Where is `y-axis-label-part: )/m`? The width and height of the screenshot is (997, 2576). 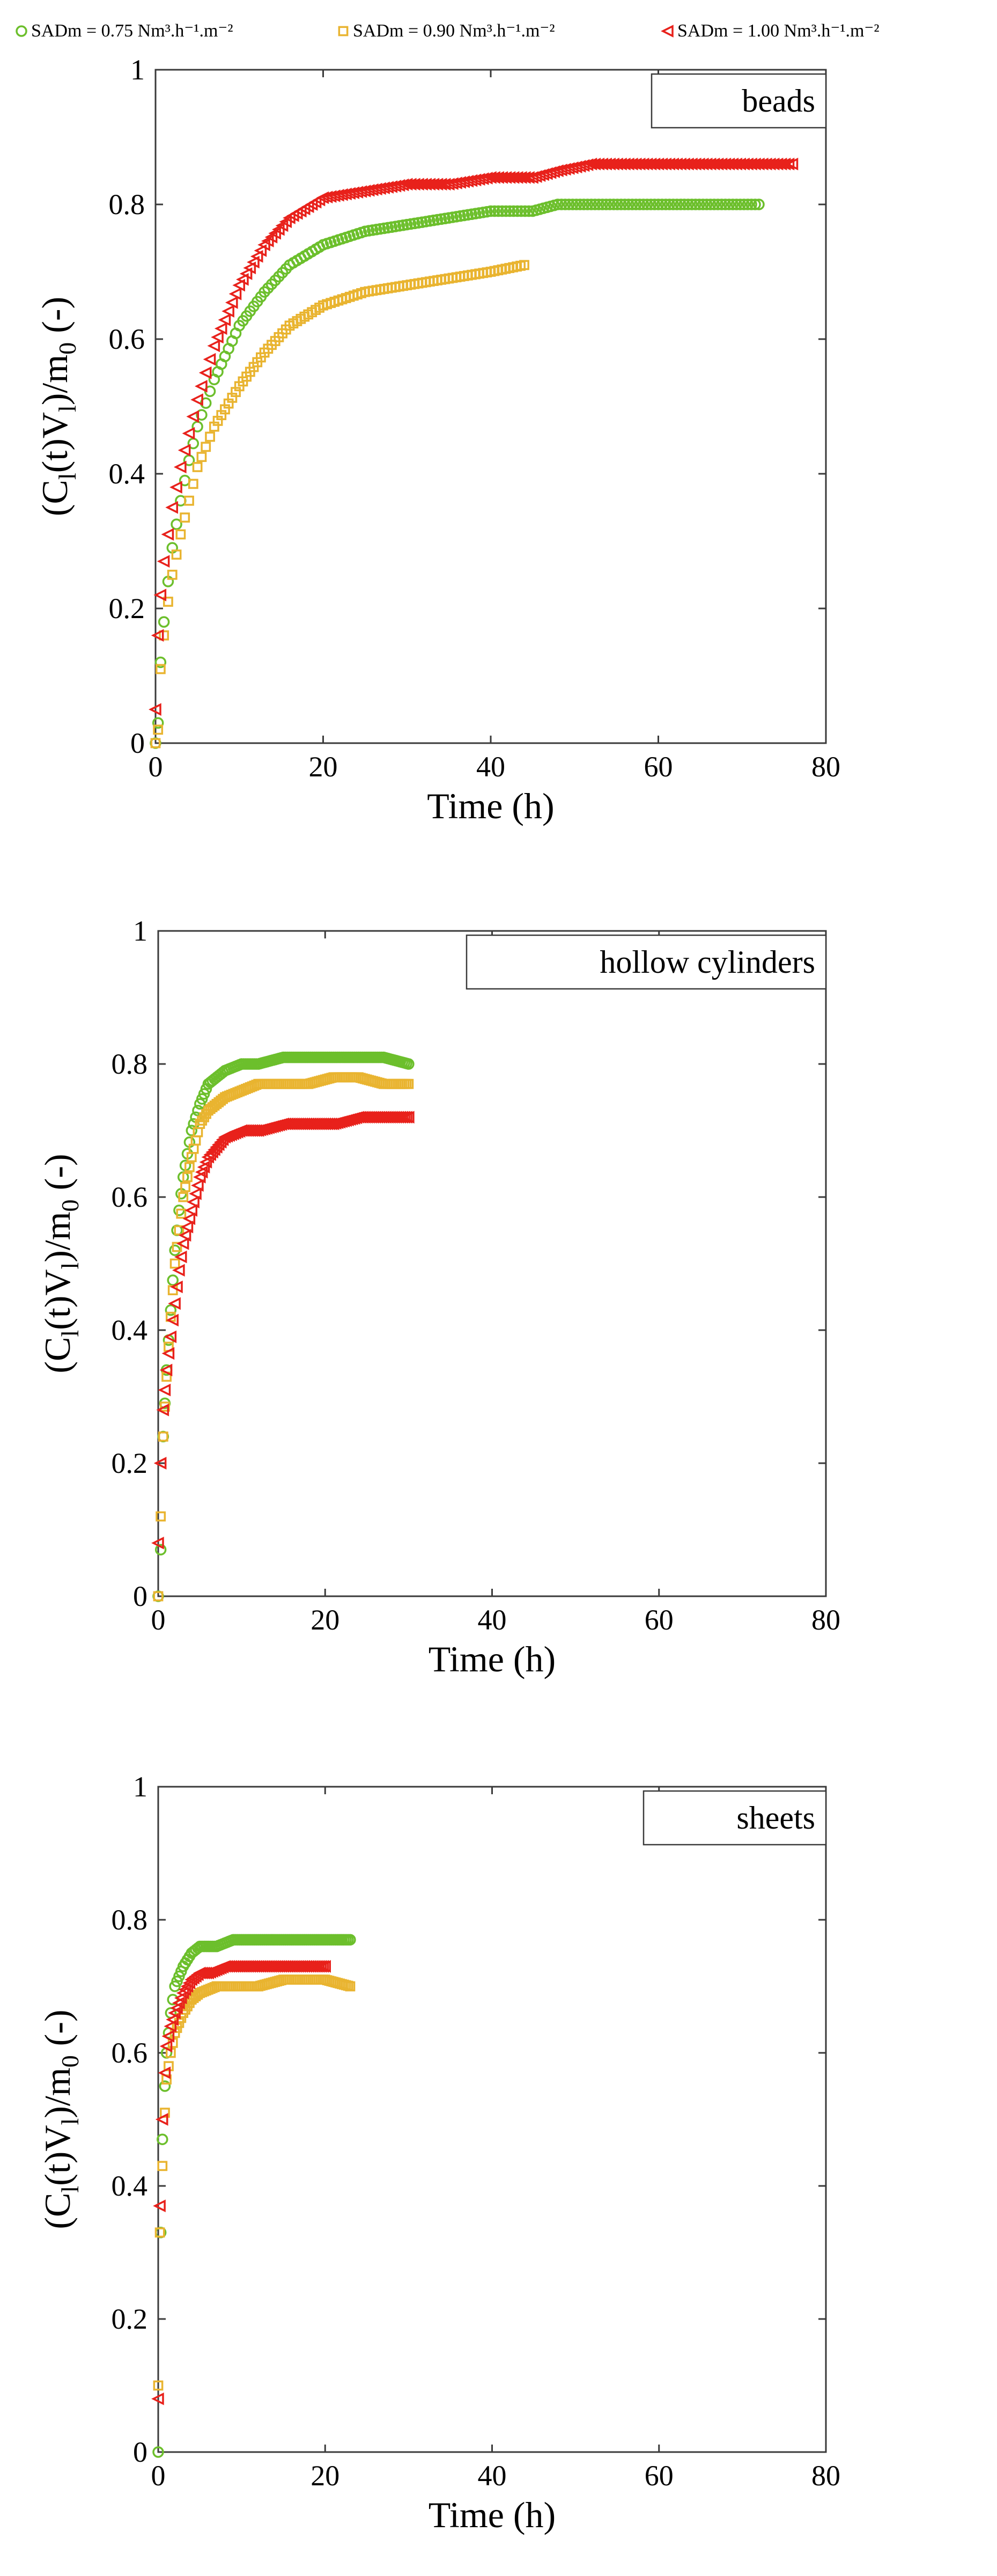 y-axis-label-part: )/m is located at coordinates (57, 2092).